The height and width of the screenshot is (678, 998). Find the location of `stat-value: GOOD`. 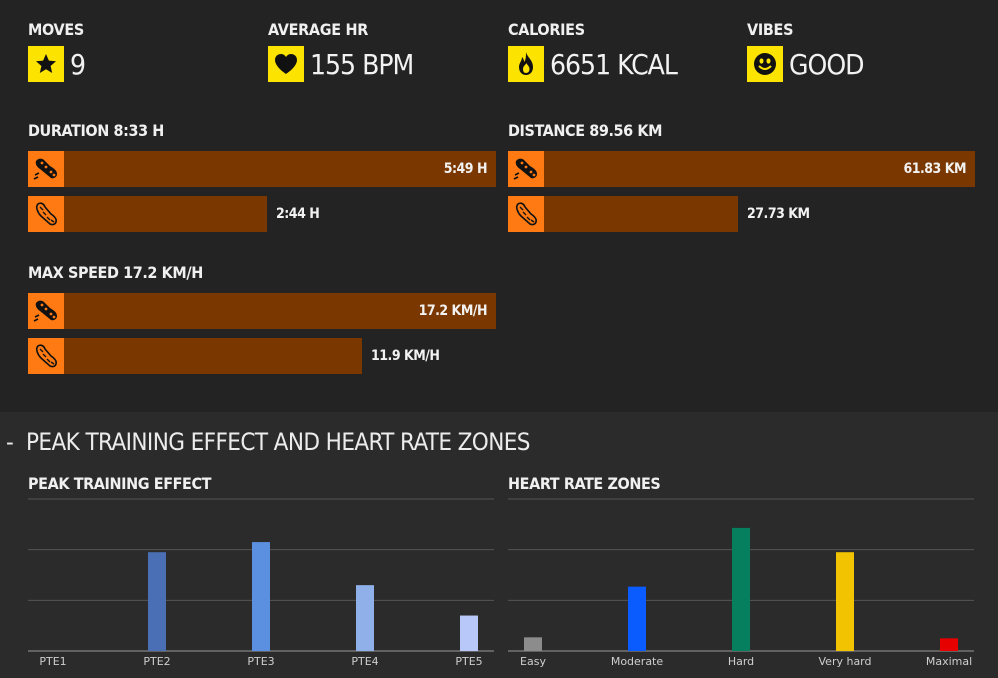

stat-value: GOOD is located at coordinates (827, 64).